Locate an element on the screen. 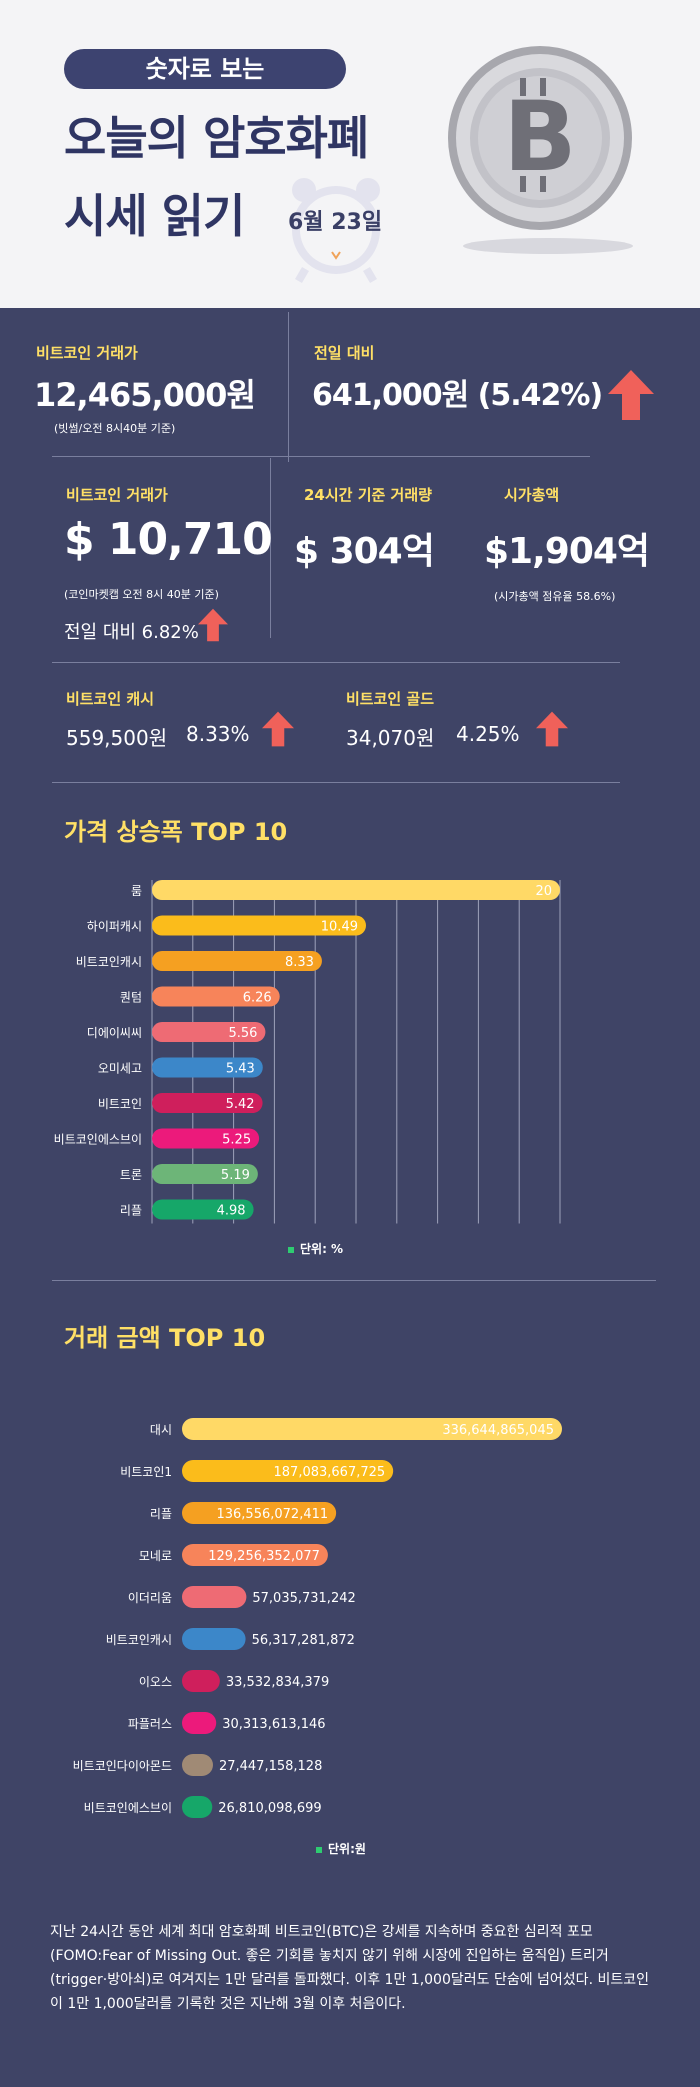 The image size is (700, 2087). bch-label: 비트코인 캐시 is located at coordinates (110, 699).